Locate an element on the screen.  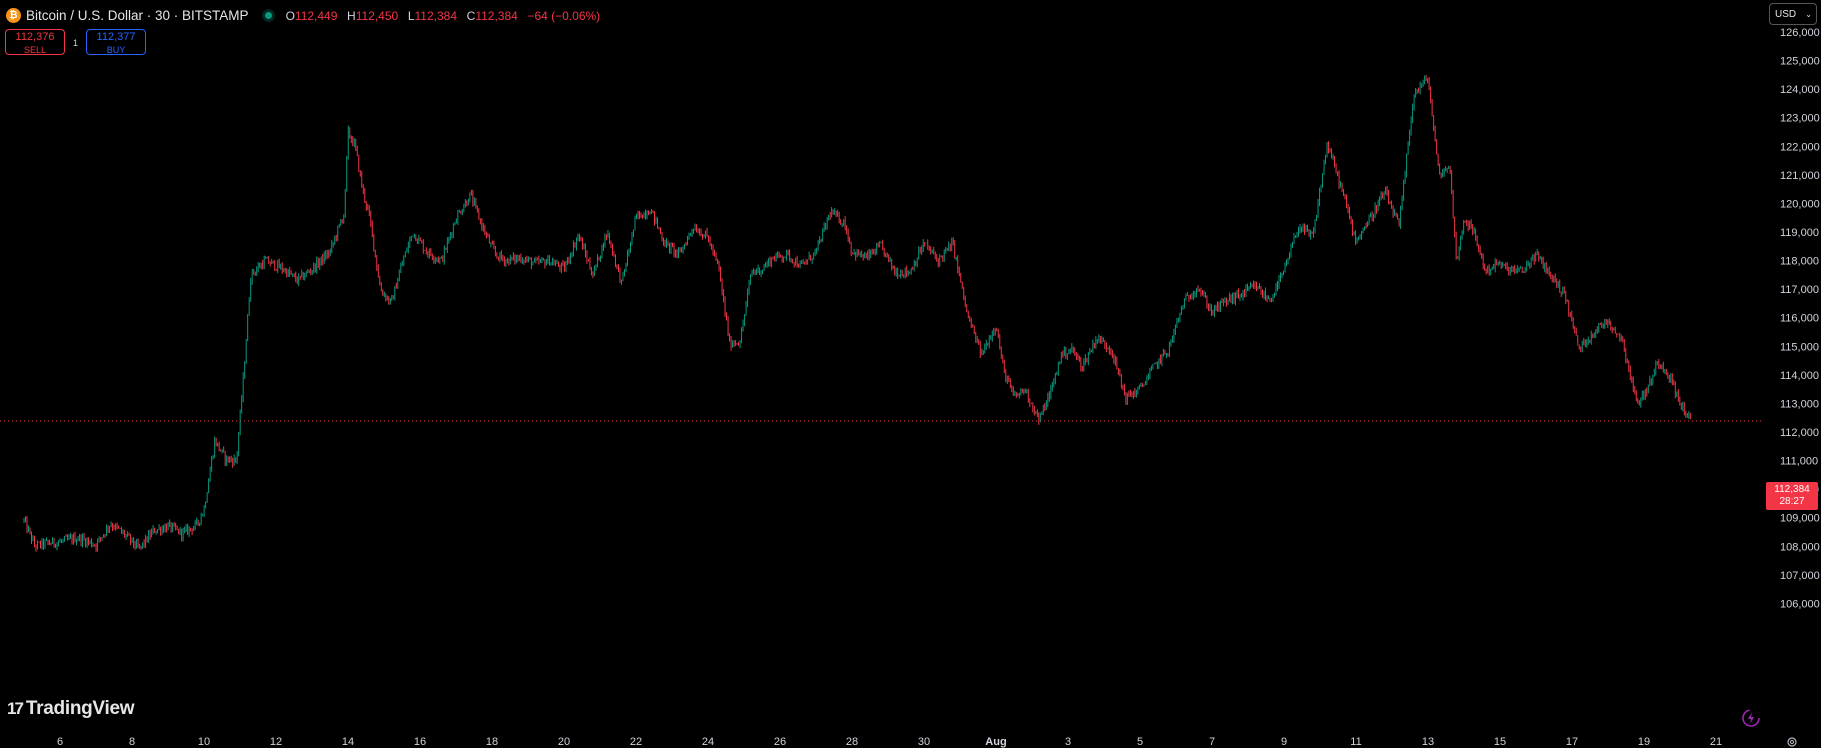
chevron-down-icon: ⌄ is located at coordinates (1808, 14).